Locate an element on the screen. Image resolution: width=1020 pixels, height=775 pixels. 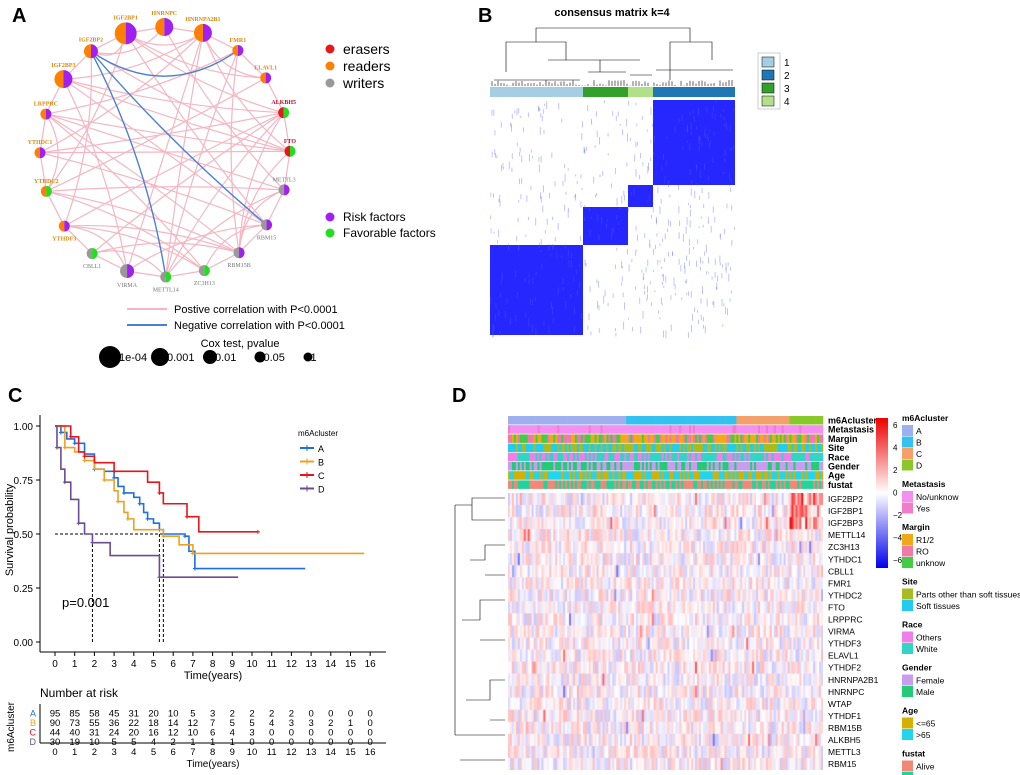
gene-node is located at coordinates (164, 27).